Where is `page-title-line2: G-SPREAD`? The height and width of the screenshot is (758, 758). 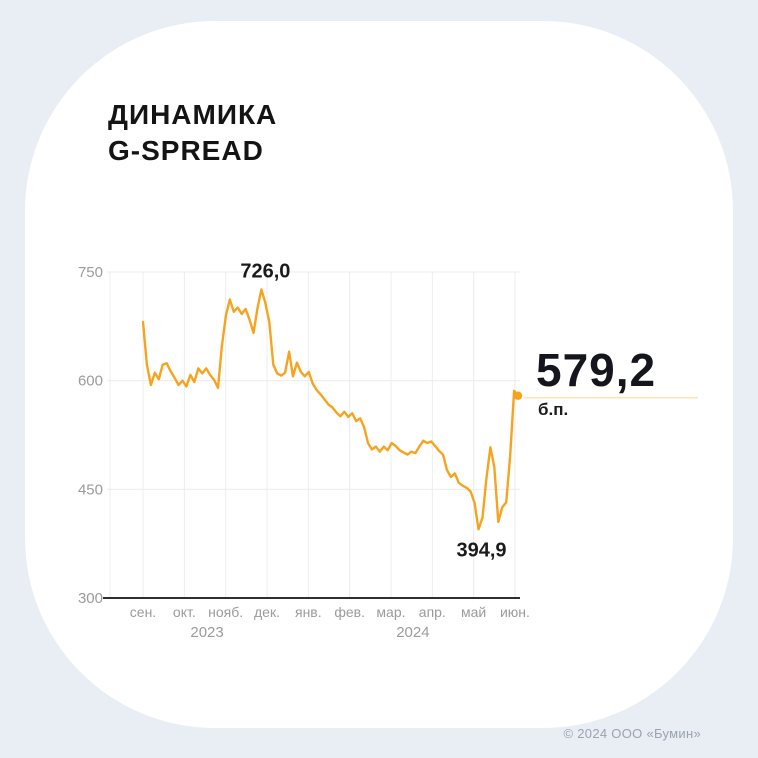
page-title-line2: G-SPREAD is located at coordinates (186, 150).